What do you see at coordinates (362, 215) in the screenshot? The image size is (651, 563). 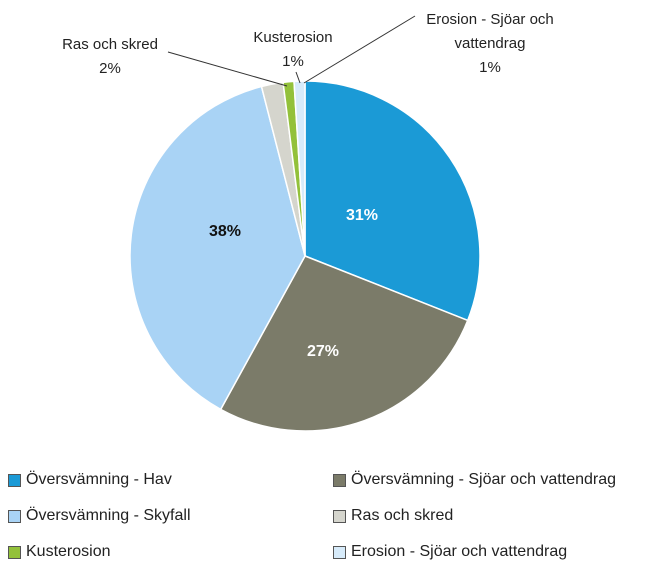 I see `data-label: 31%` at bounding box center [362, 215].